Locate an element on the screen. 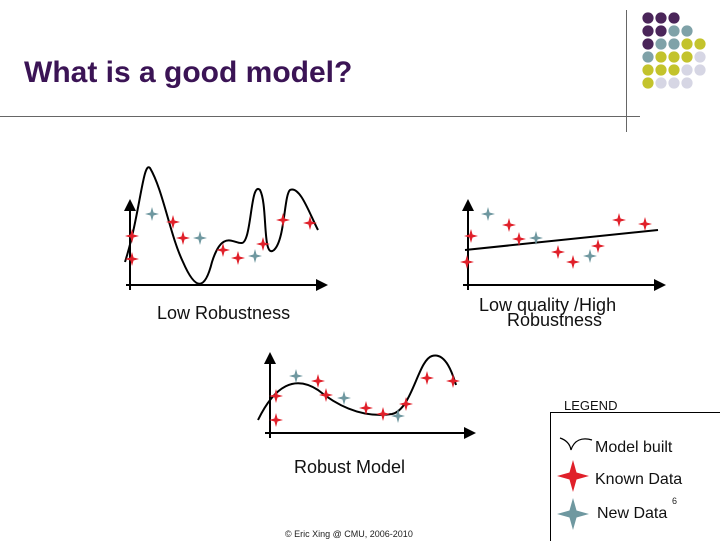  caption-low-robustness: Low Robustness is located at coordinates (224, 313).